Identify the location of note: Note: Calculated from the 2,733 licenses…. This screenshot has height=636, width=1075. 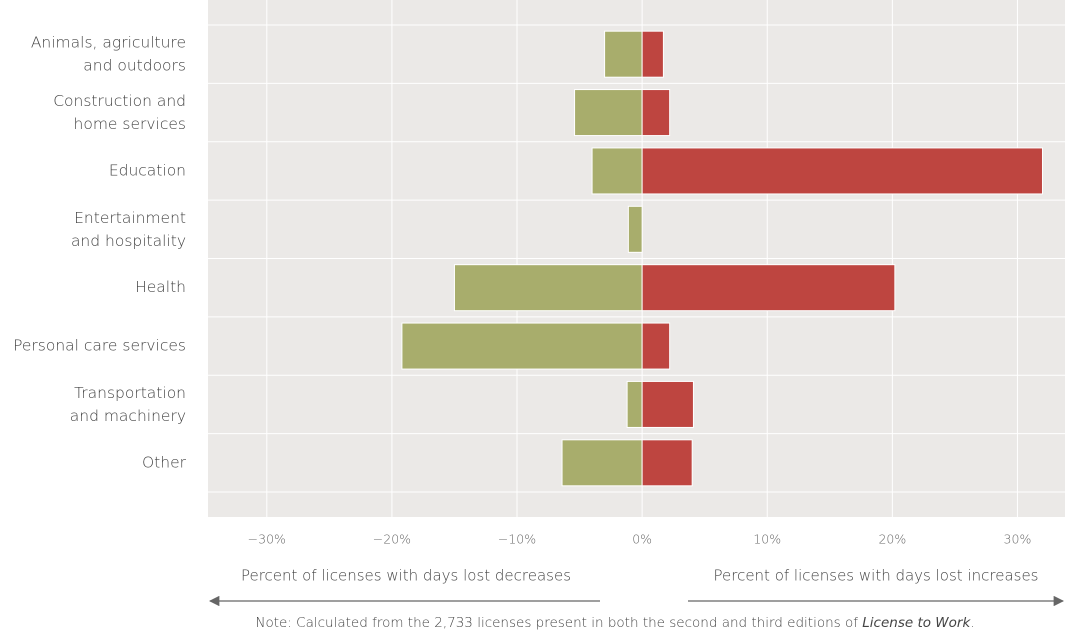
(614, 623).